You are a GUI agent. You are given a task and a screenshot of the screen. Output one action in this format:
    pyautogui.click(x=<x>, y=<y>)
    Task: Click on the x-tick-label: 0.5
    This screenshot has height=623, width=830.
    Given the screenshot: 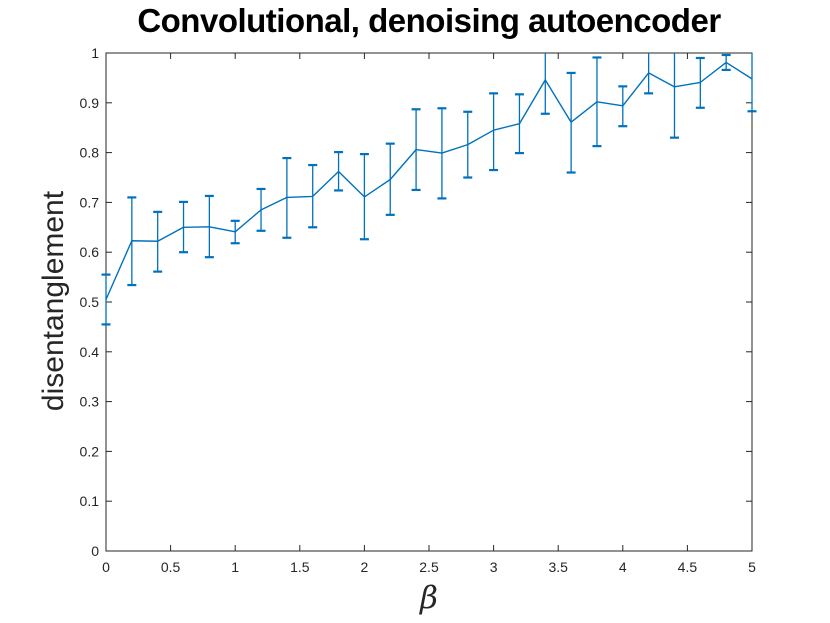 What is the action you would take?
    pyautogui.click(x=171, y=567)
    